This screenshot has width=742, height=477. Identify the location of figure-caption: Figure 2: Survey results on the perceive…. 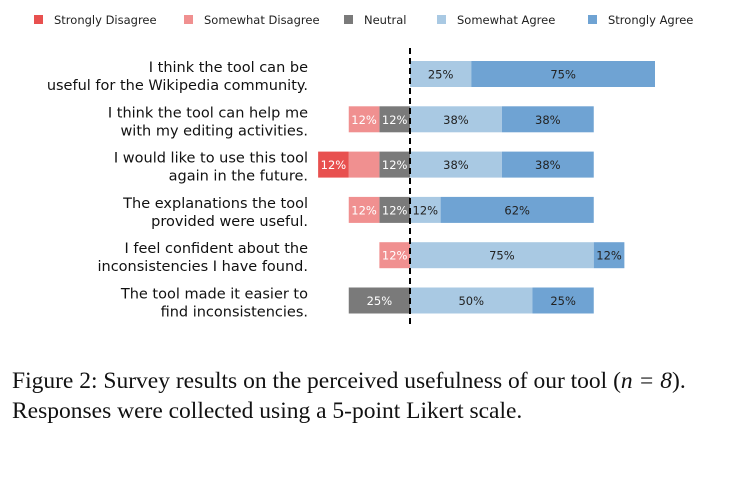
(369, 396).